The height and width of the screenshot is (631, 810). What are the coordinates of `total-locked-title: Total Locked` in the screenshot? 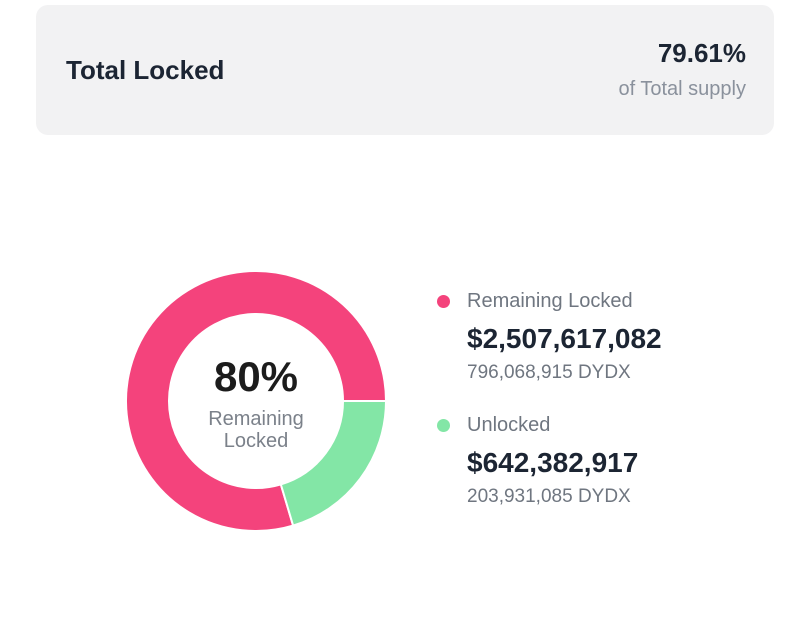 It's located at (145, 70).